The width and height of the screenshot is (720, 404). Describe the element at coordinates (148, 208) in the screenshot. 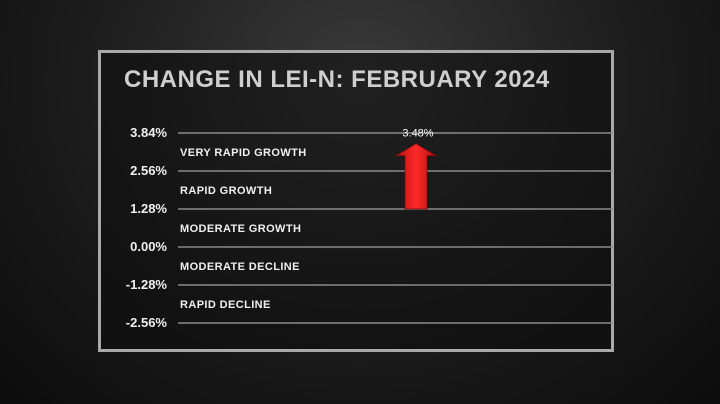

I see `y-tick-label: 1.28%` at that location.